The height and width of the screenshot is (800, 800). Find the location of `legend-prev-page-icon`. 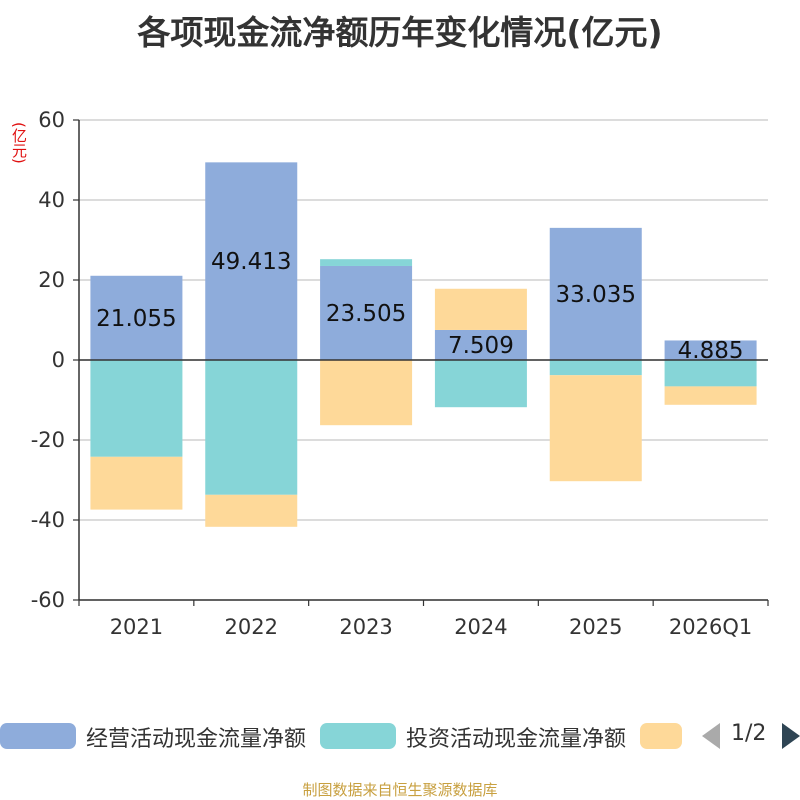

legend-prev-page-icon is located at coordinates (711, 736).